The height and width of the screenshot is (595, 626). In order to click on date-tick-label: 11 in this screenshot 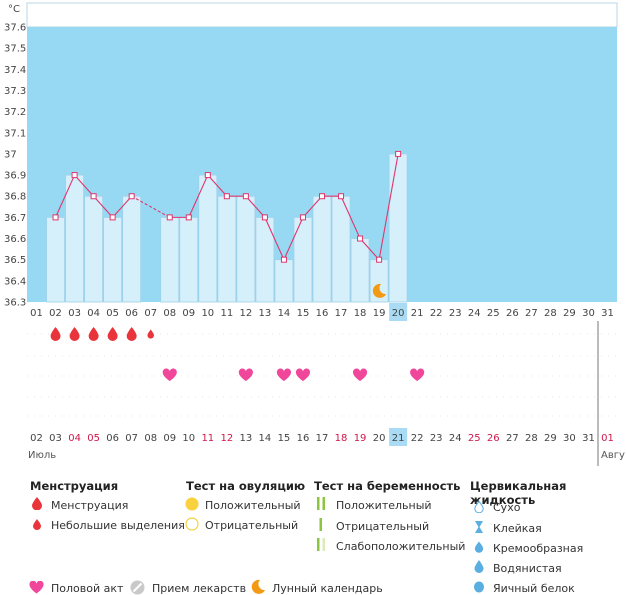, I will do `click(207, 438)`.